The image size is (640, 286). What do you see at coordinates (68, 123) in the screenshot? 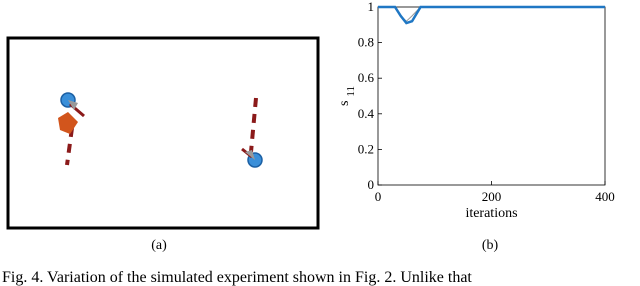
I see `sensing-sector` at bounding box center [68, 123].